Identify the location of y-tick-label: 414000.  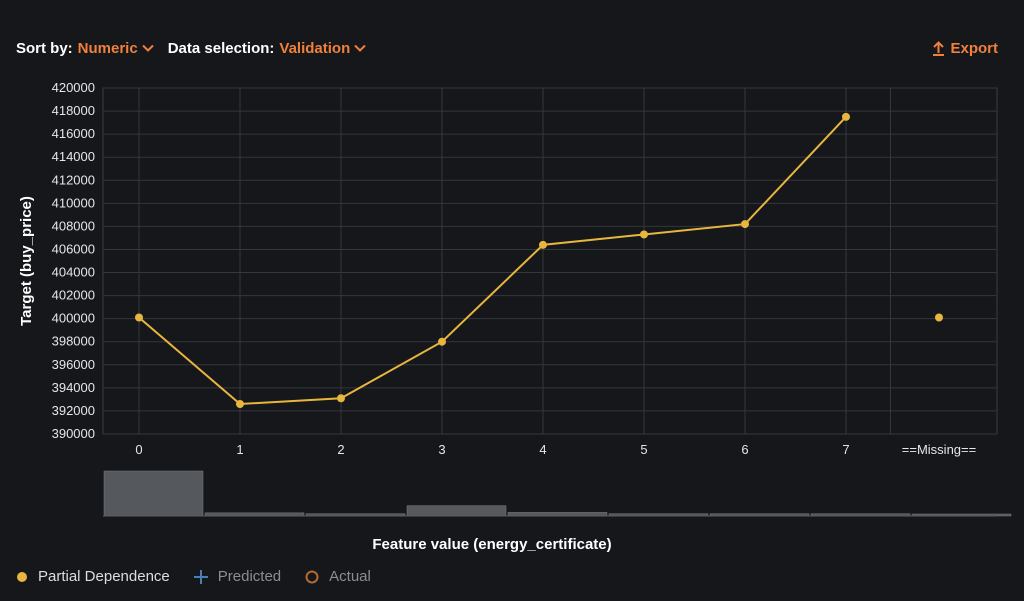
(73, 156).